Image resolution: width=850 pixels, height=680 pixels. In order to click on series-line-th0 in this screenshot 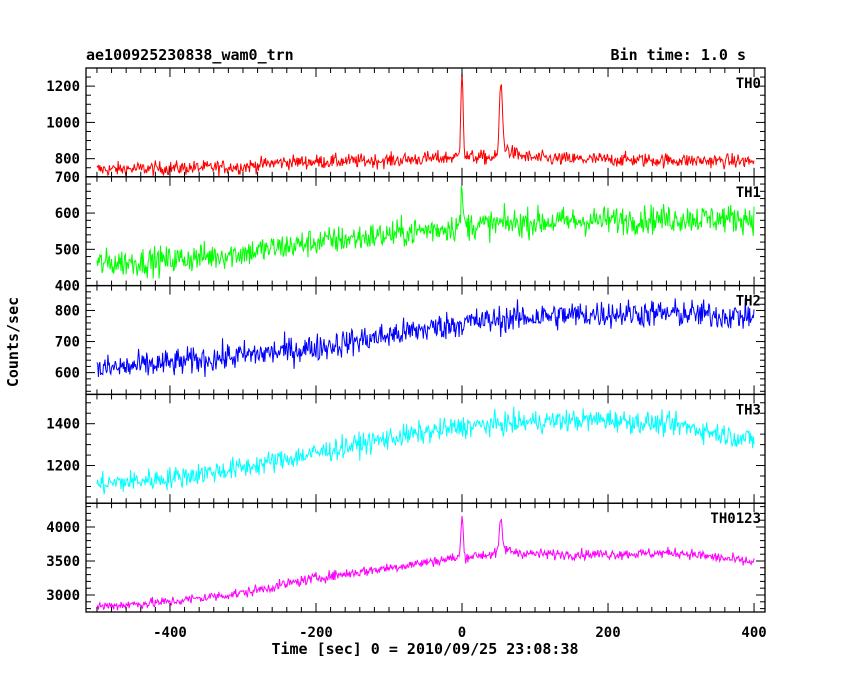, I will do `click(425, 124)`.